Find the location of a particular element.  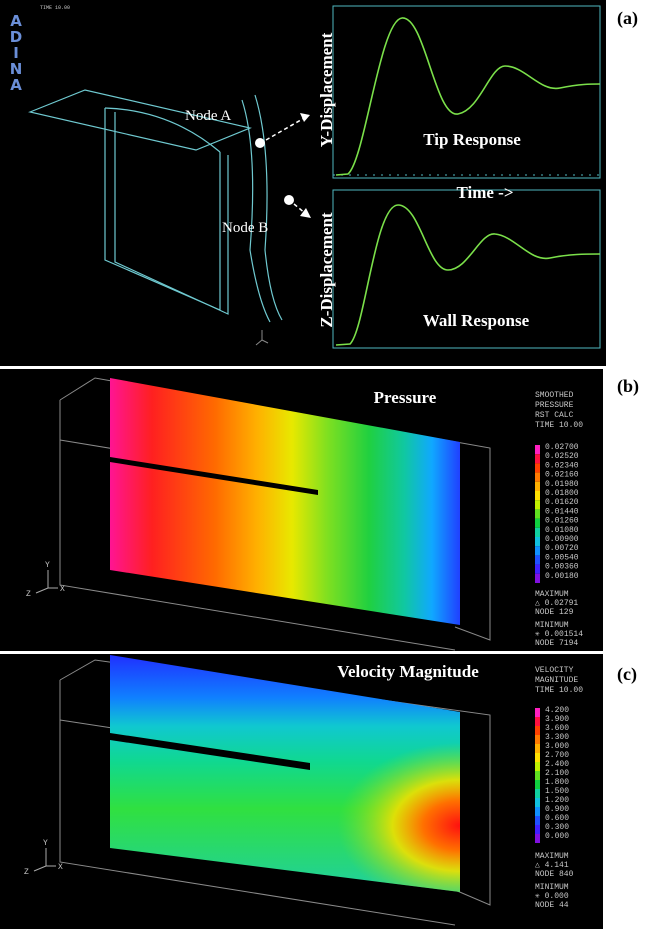

node-b-marker is located at coordinates (289, 200).